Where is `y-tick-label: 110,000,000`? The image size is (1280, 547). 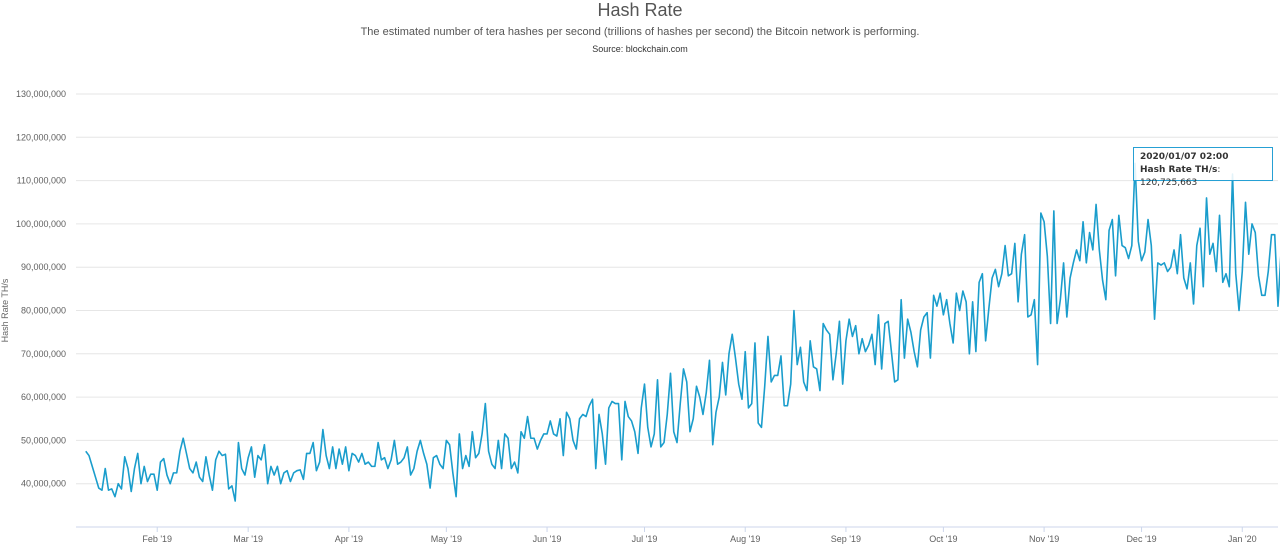 y-tick-label: 110,000,000 is located at coordinates (41, 181).